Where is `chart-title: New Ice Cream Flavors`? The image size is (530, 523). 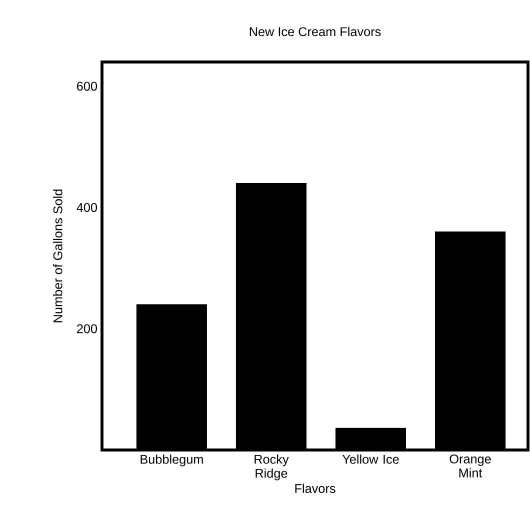 chart-title: New Ice Cream Flavors is located at coordinates (315, 31).